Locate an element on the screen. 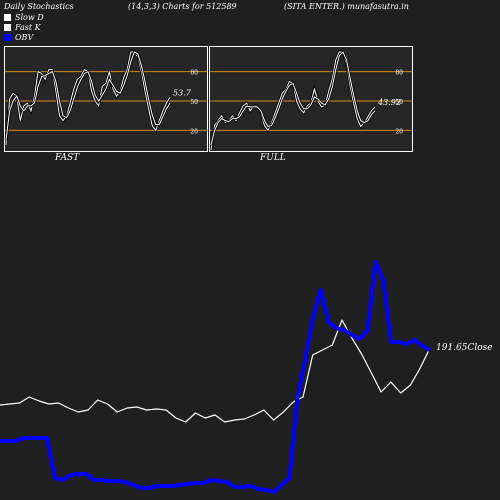 This screenshot has width=500, height=500. full-ytick-50: 50 is located at coordinates (399, 102).